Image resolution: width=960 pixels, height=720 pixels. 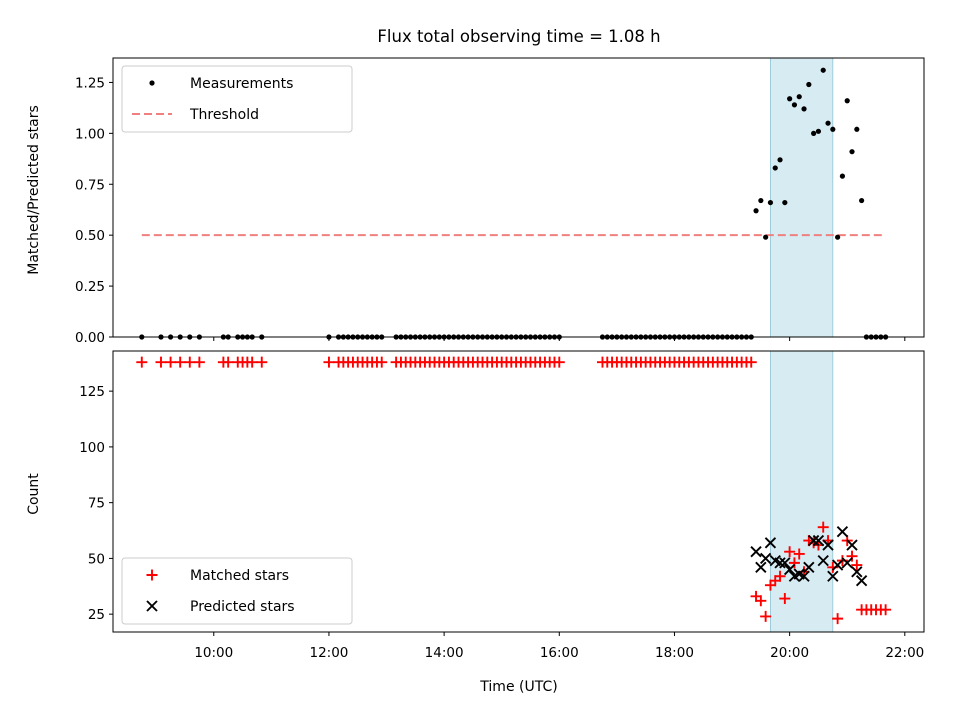 What do you see at coordinates (96, 504) in the screenshot?
I see `y-tick-label: 75` at bounding box center [96, 504].